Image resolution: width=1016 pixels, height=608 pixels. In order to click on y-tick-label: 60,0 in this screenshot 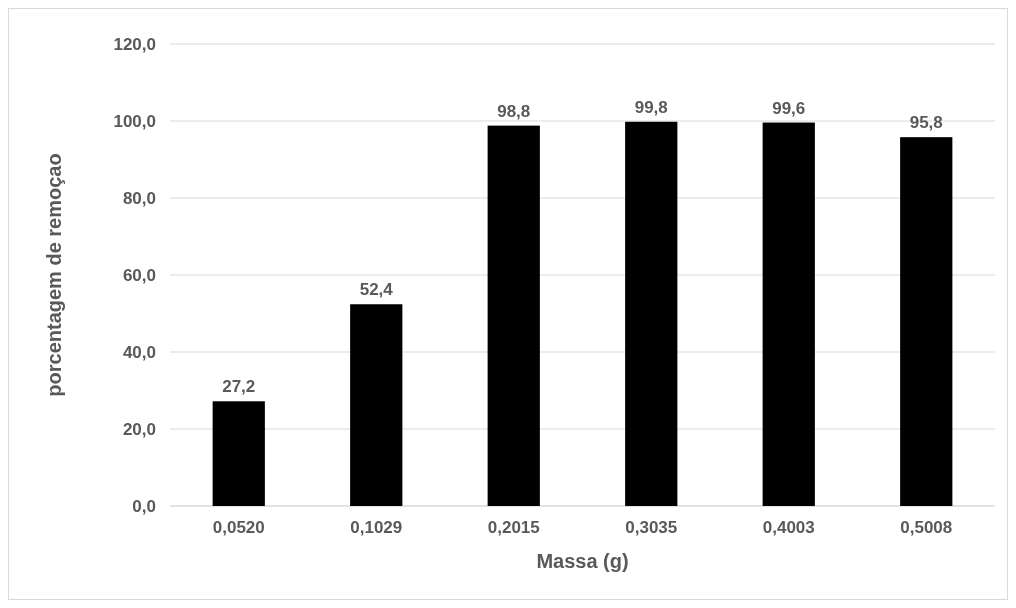, I will do `click(139, 275)`.